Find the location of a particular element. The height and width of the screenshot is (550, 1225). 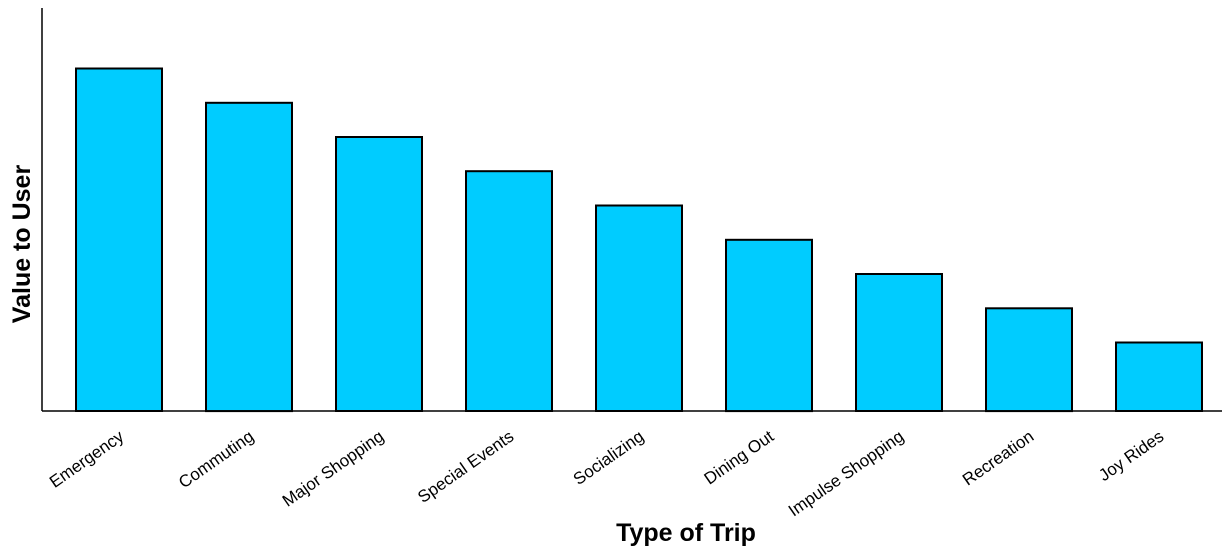

y-axis-title: Value to User is located at coordinates (22, 244).